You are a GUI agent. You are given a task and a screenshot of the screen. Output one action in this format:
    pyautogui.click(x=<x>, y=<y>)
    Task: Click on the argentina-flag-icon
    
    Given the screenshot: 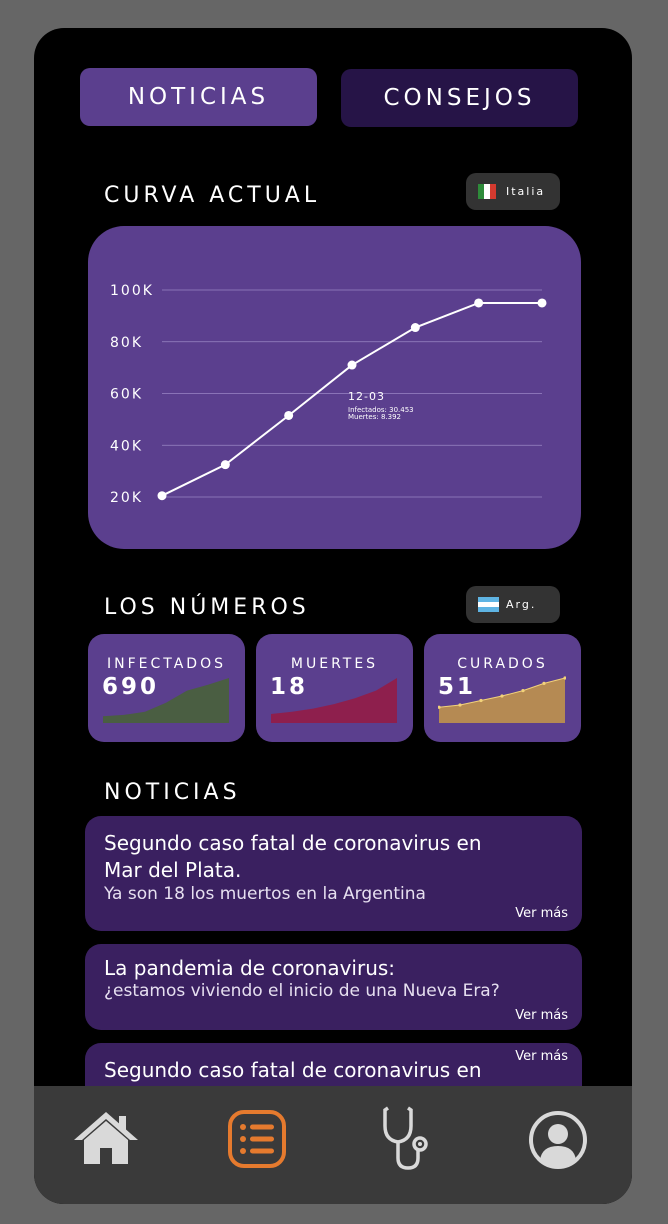 What is the action you would take?
    pyautogui.click(x=488, y=604)
    